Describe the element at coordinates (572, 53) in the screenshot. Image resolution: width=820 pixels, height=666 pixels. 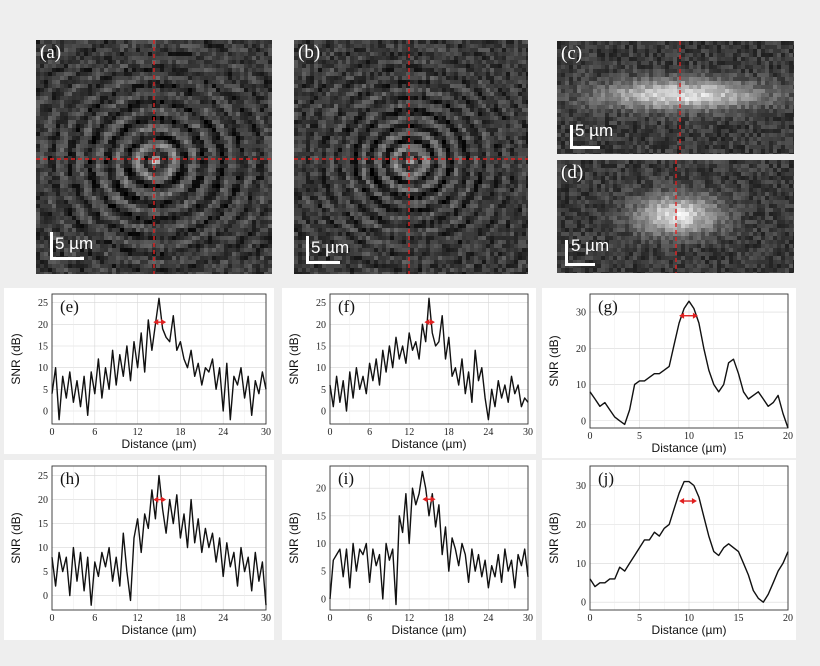
I see `panel-label-c: (c)` at that location.